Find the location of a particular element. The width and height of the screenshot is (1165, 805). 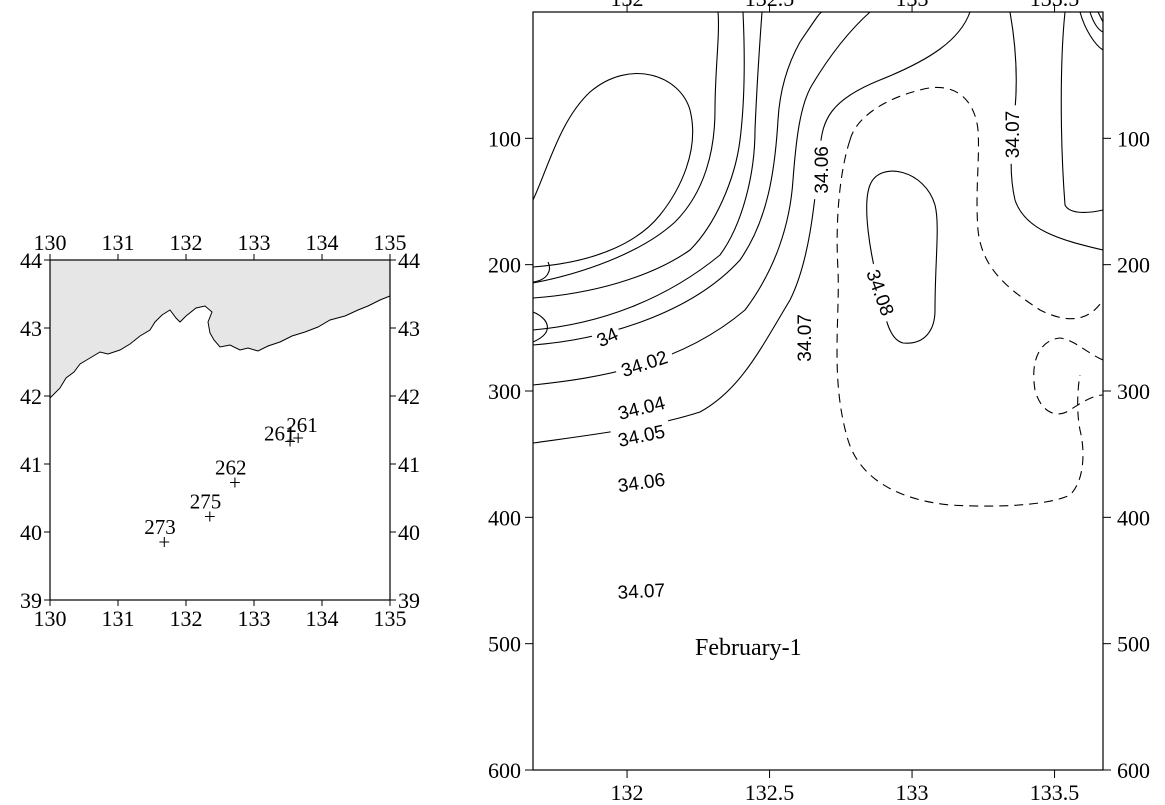

station-label: 262 is located at coordinates (231, 467).